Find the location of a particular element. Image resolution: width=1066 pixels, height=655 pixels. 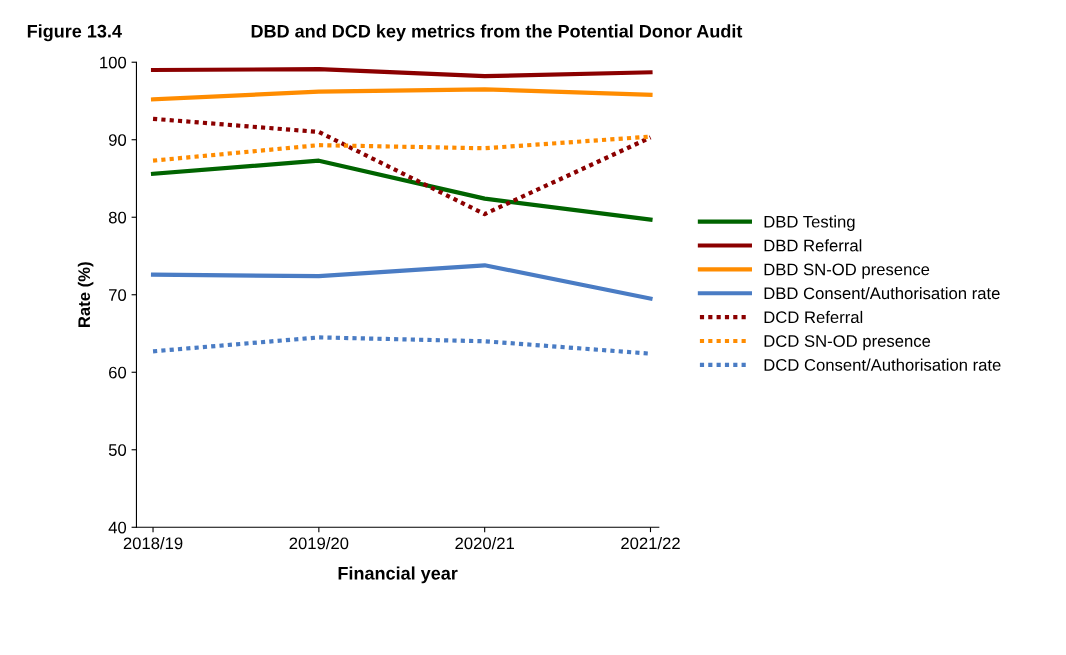

legend-label: DCD Consent/Authorisation rate is located at coordinates (882, 364).